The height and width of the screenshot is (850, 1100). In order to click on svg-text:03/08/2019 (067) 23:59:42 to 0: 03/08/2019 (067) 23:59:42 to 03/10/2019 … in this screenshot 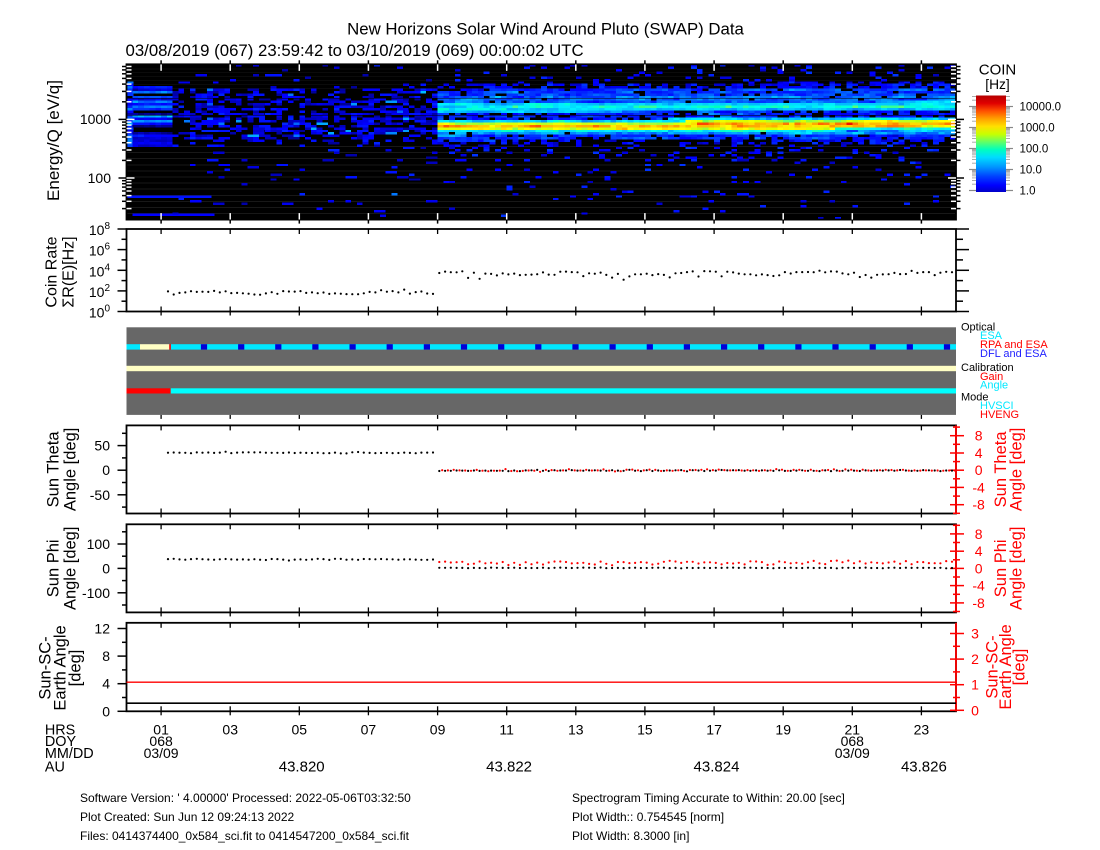, I will do `click(355, 50)`.